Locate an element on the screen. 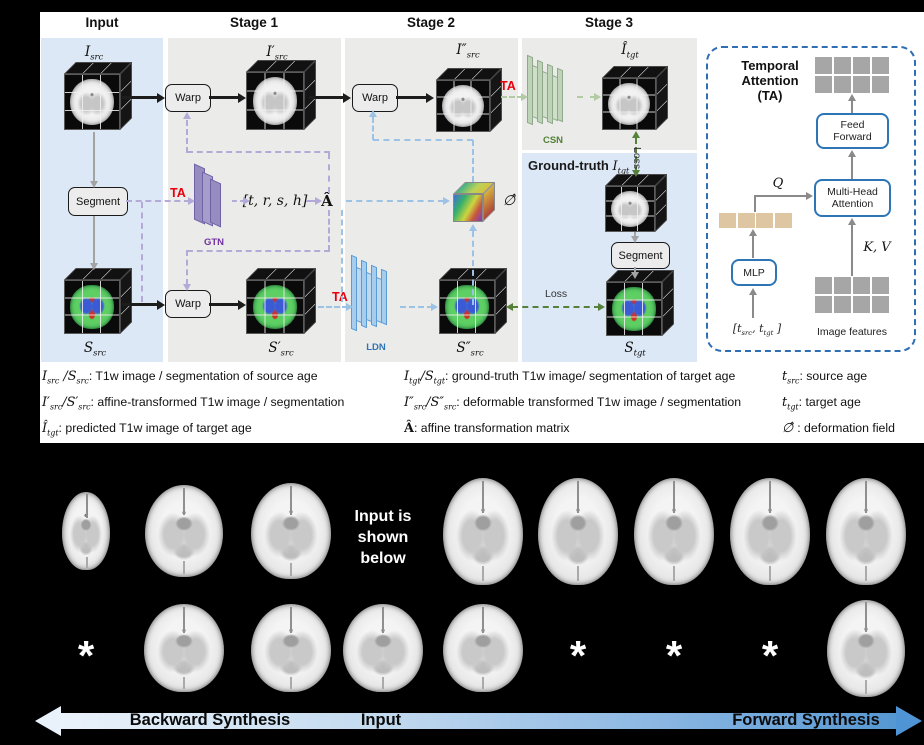 The image size is (924, 745). q-path is located at coordinates (780, 196).